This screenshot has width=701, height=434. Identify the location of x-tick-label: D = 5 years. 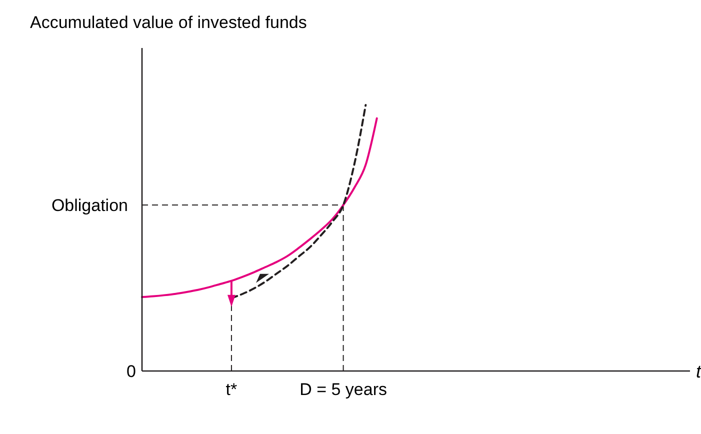
(344, 389).